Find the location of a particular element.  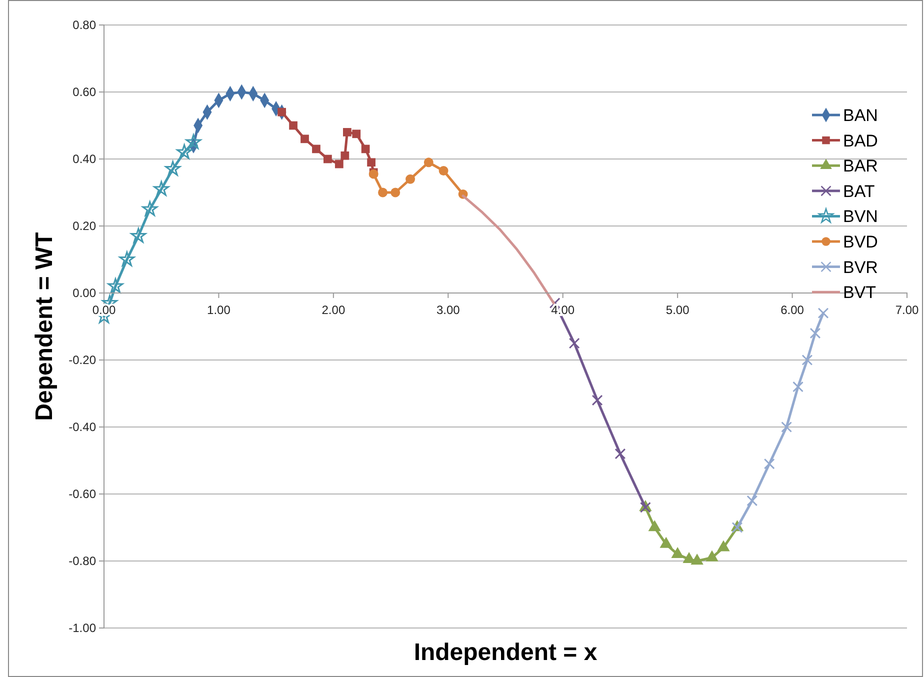

y-tick-label: 0.20 is located at coordinates (84, 225).